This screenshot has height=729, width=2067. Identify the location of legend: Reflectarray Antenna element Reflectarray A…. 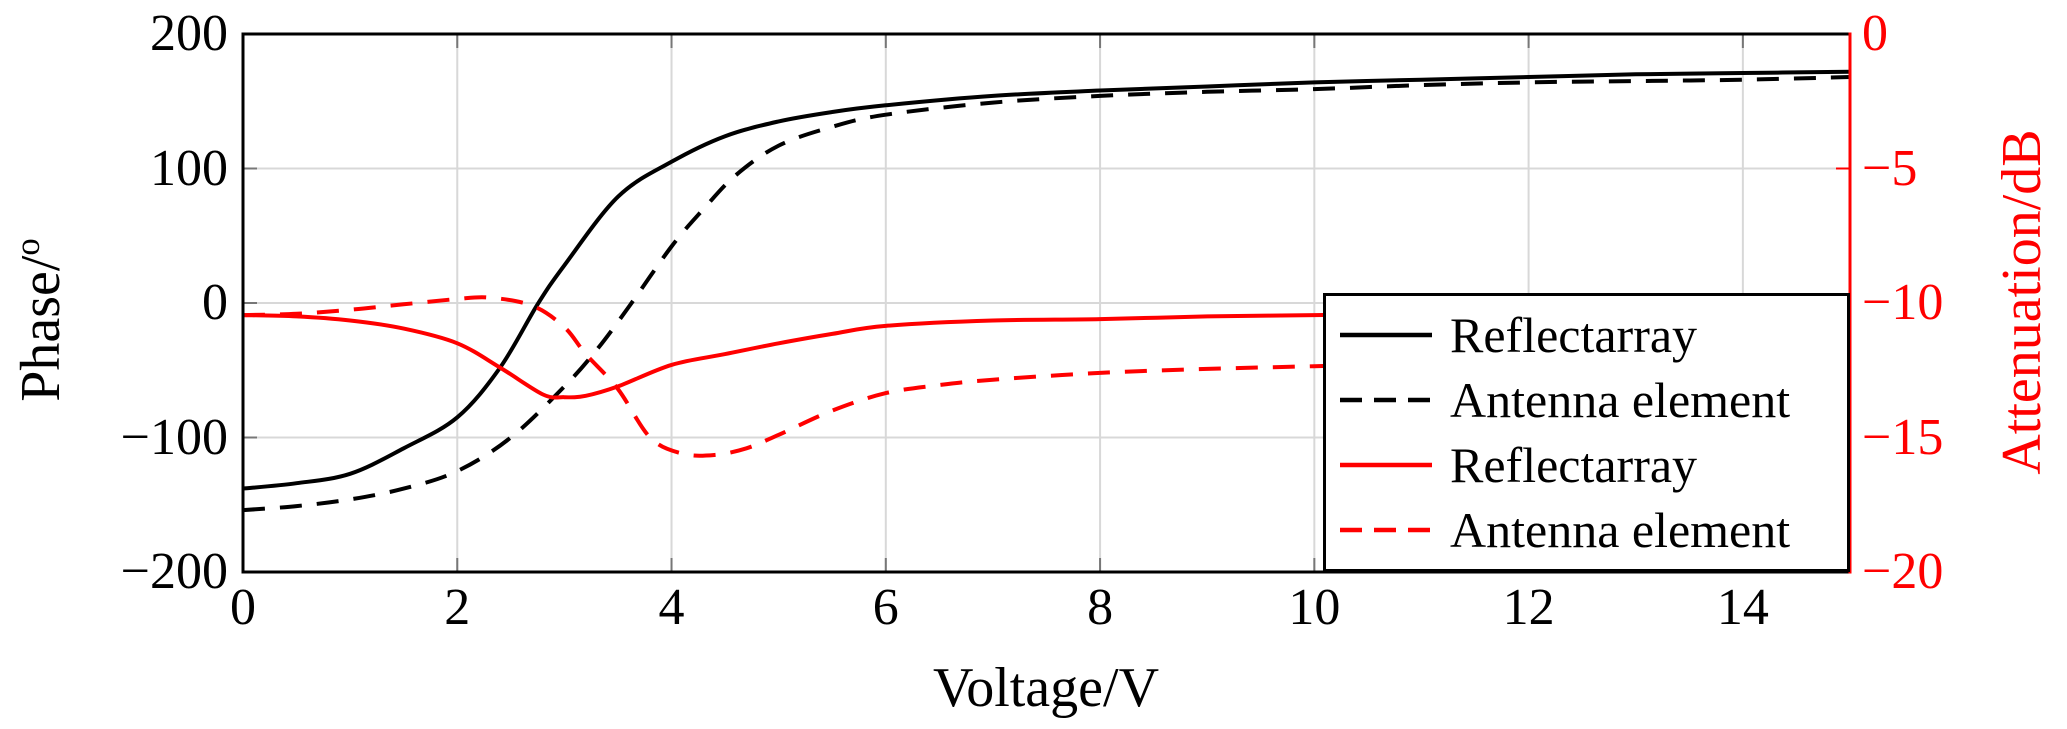
(1586, 432).